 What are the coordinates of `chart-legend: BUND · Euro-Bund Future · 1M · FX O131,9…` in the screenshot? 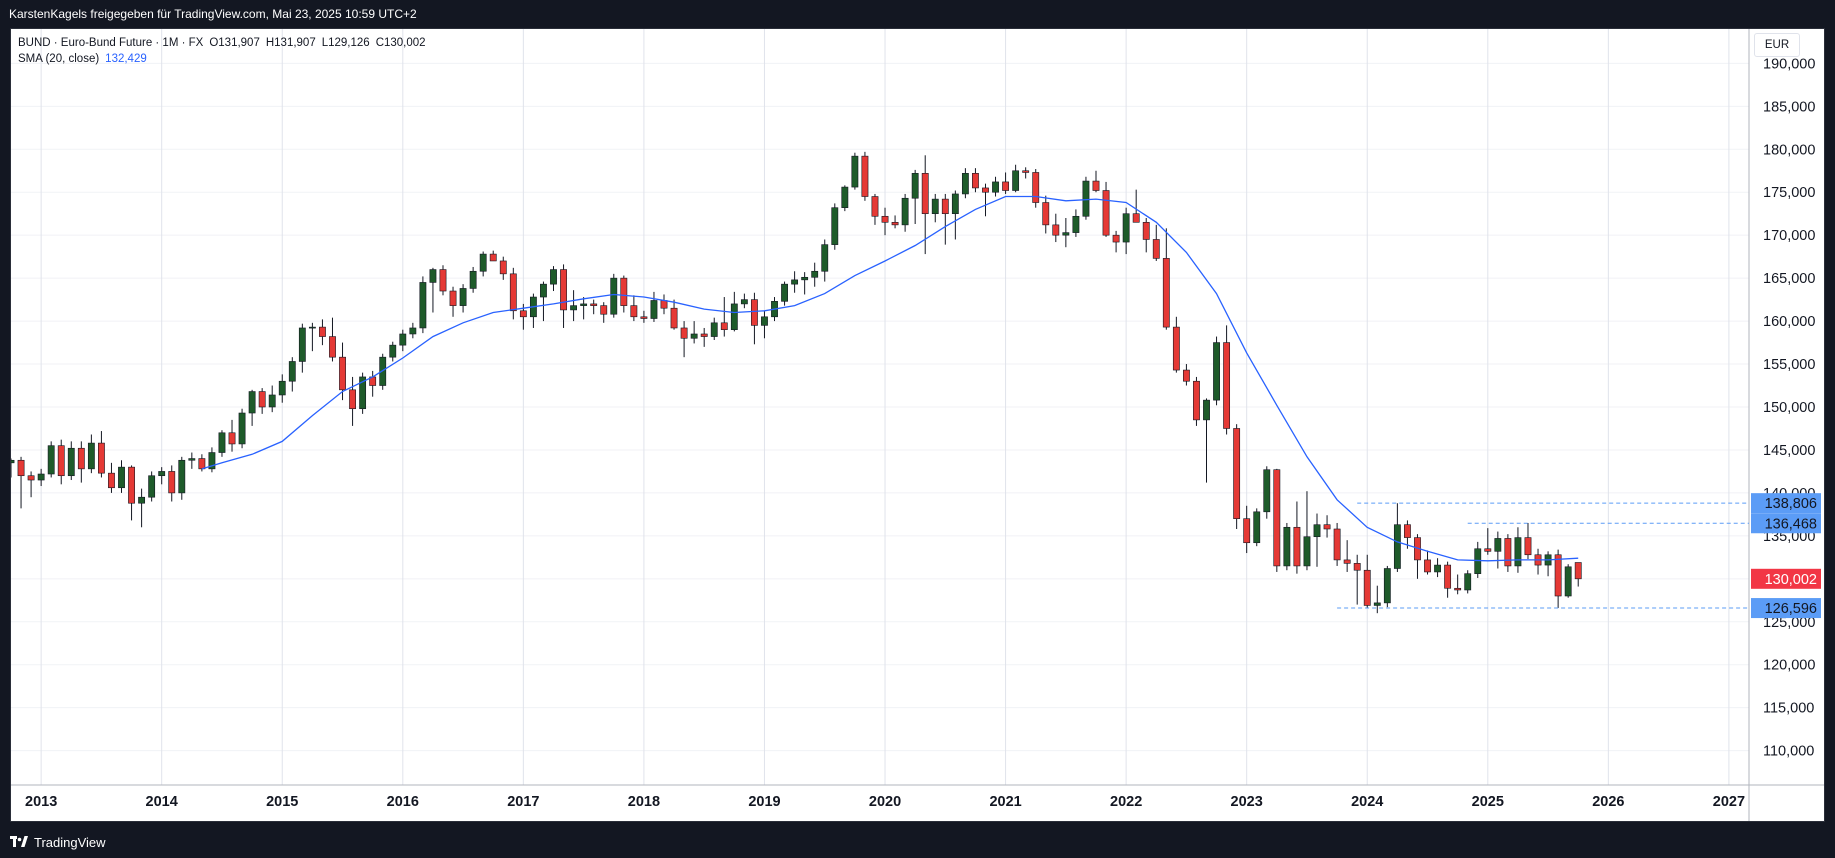 It's located at (222, 51).